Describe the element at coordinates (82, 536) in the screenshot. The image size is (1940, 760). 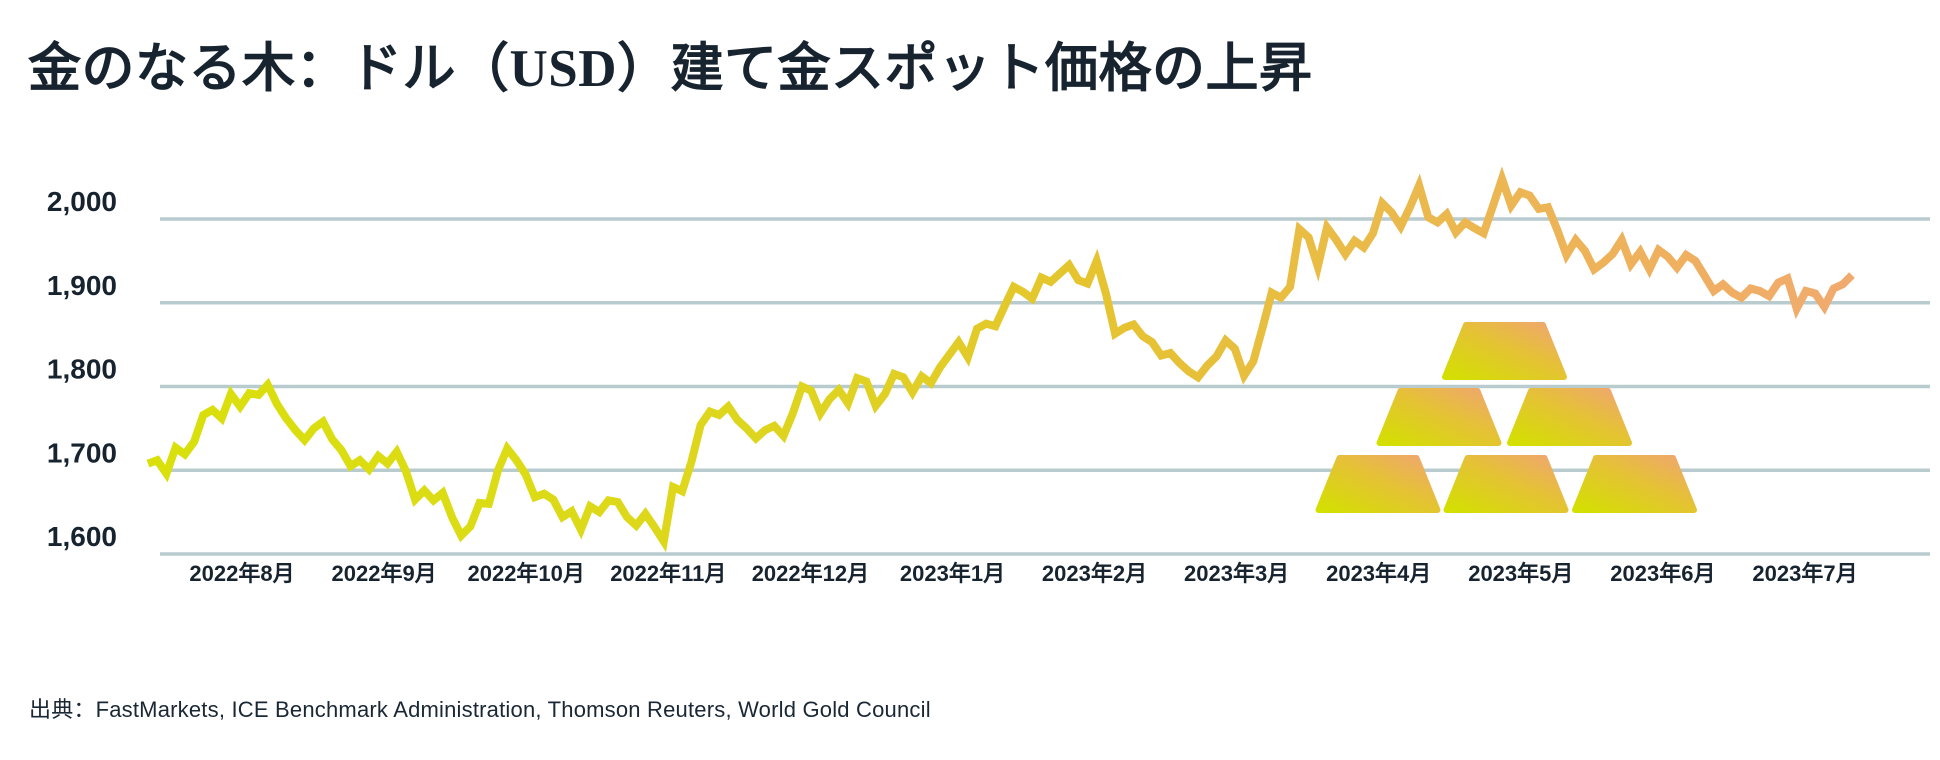
I see `y-axis-label: 1,600` at that location.